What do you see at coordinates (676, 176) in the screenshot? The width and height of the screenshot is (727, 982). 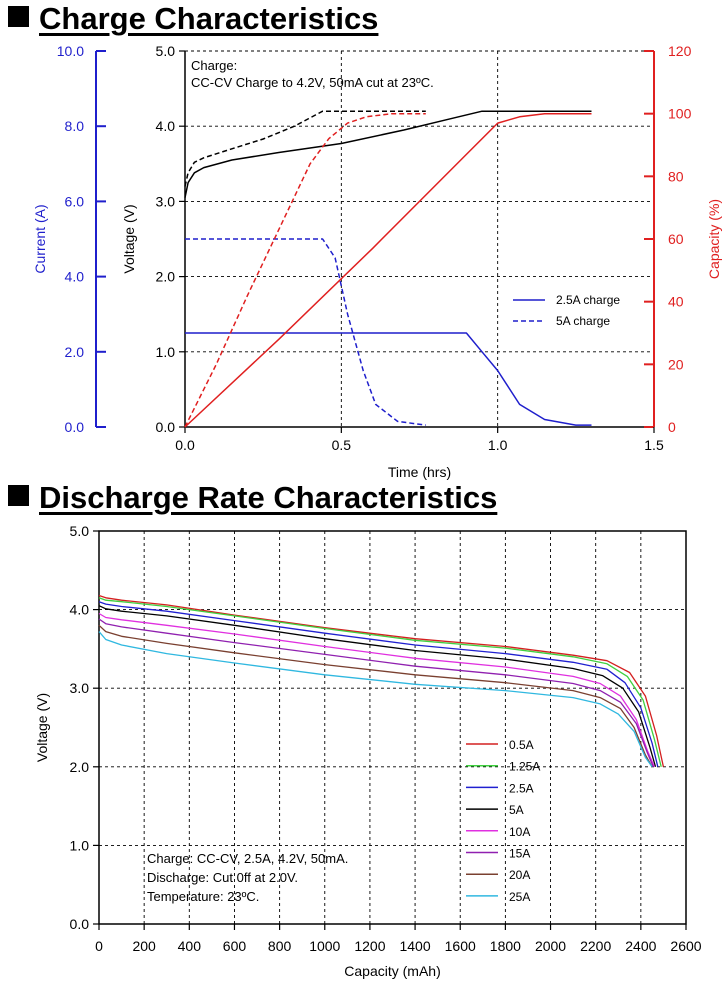 I see `capacity-tick-label: 80` at bounding box center [676, 176].